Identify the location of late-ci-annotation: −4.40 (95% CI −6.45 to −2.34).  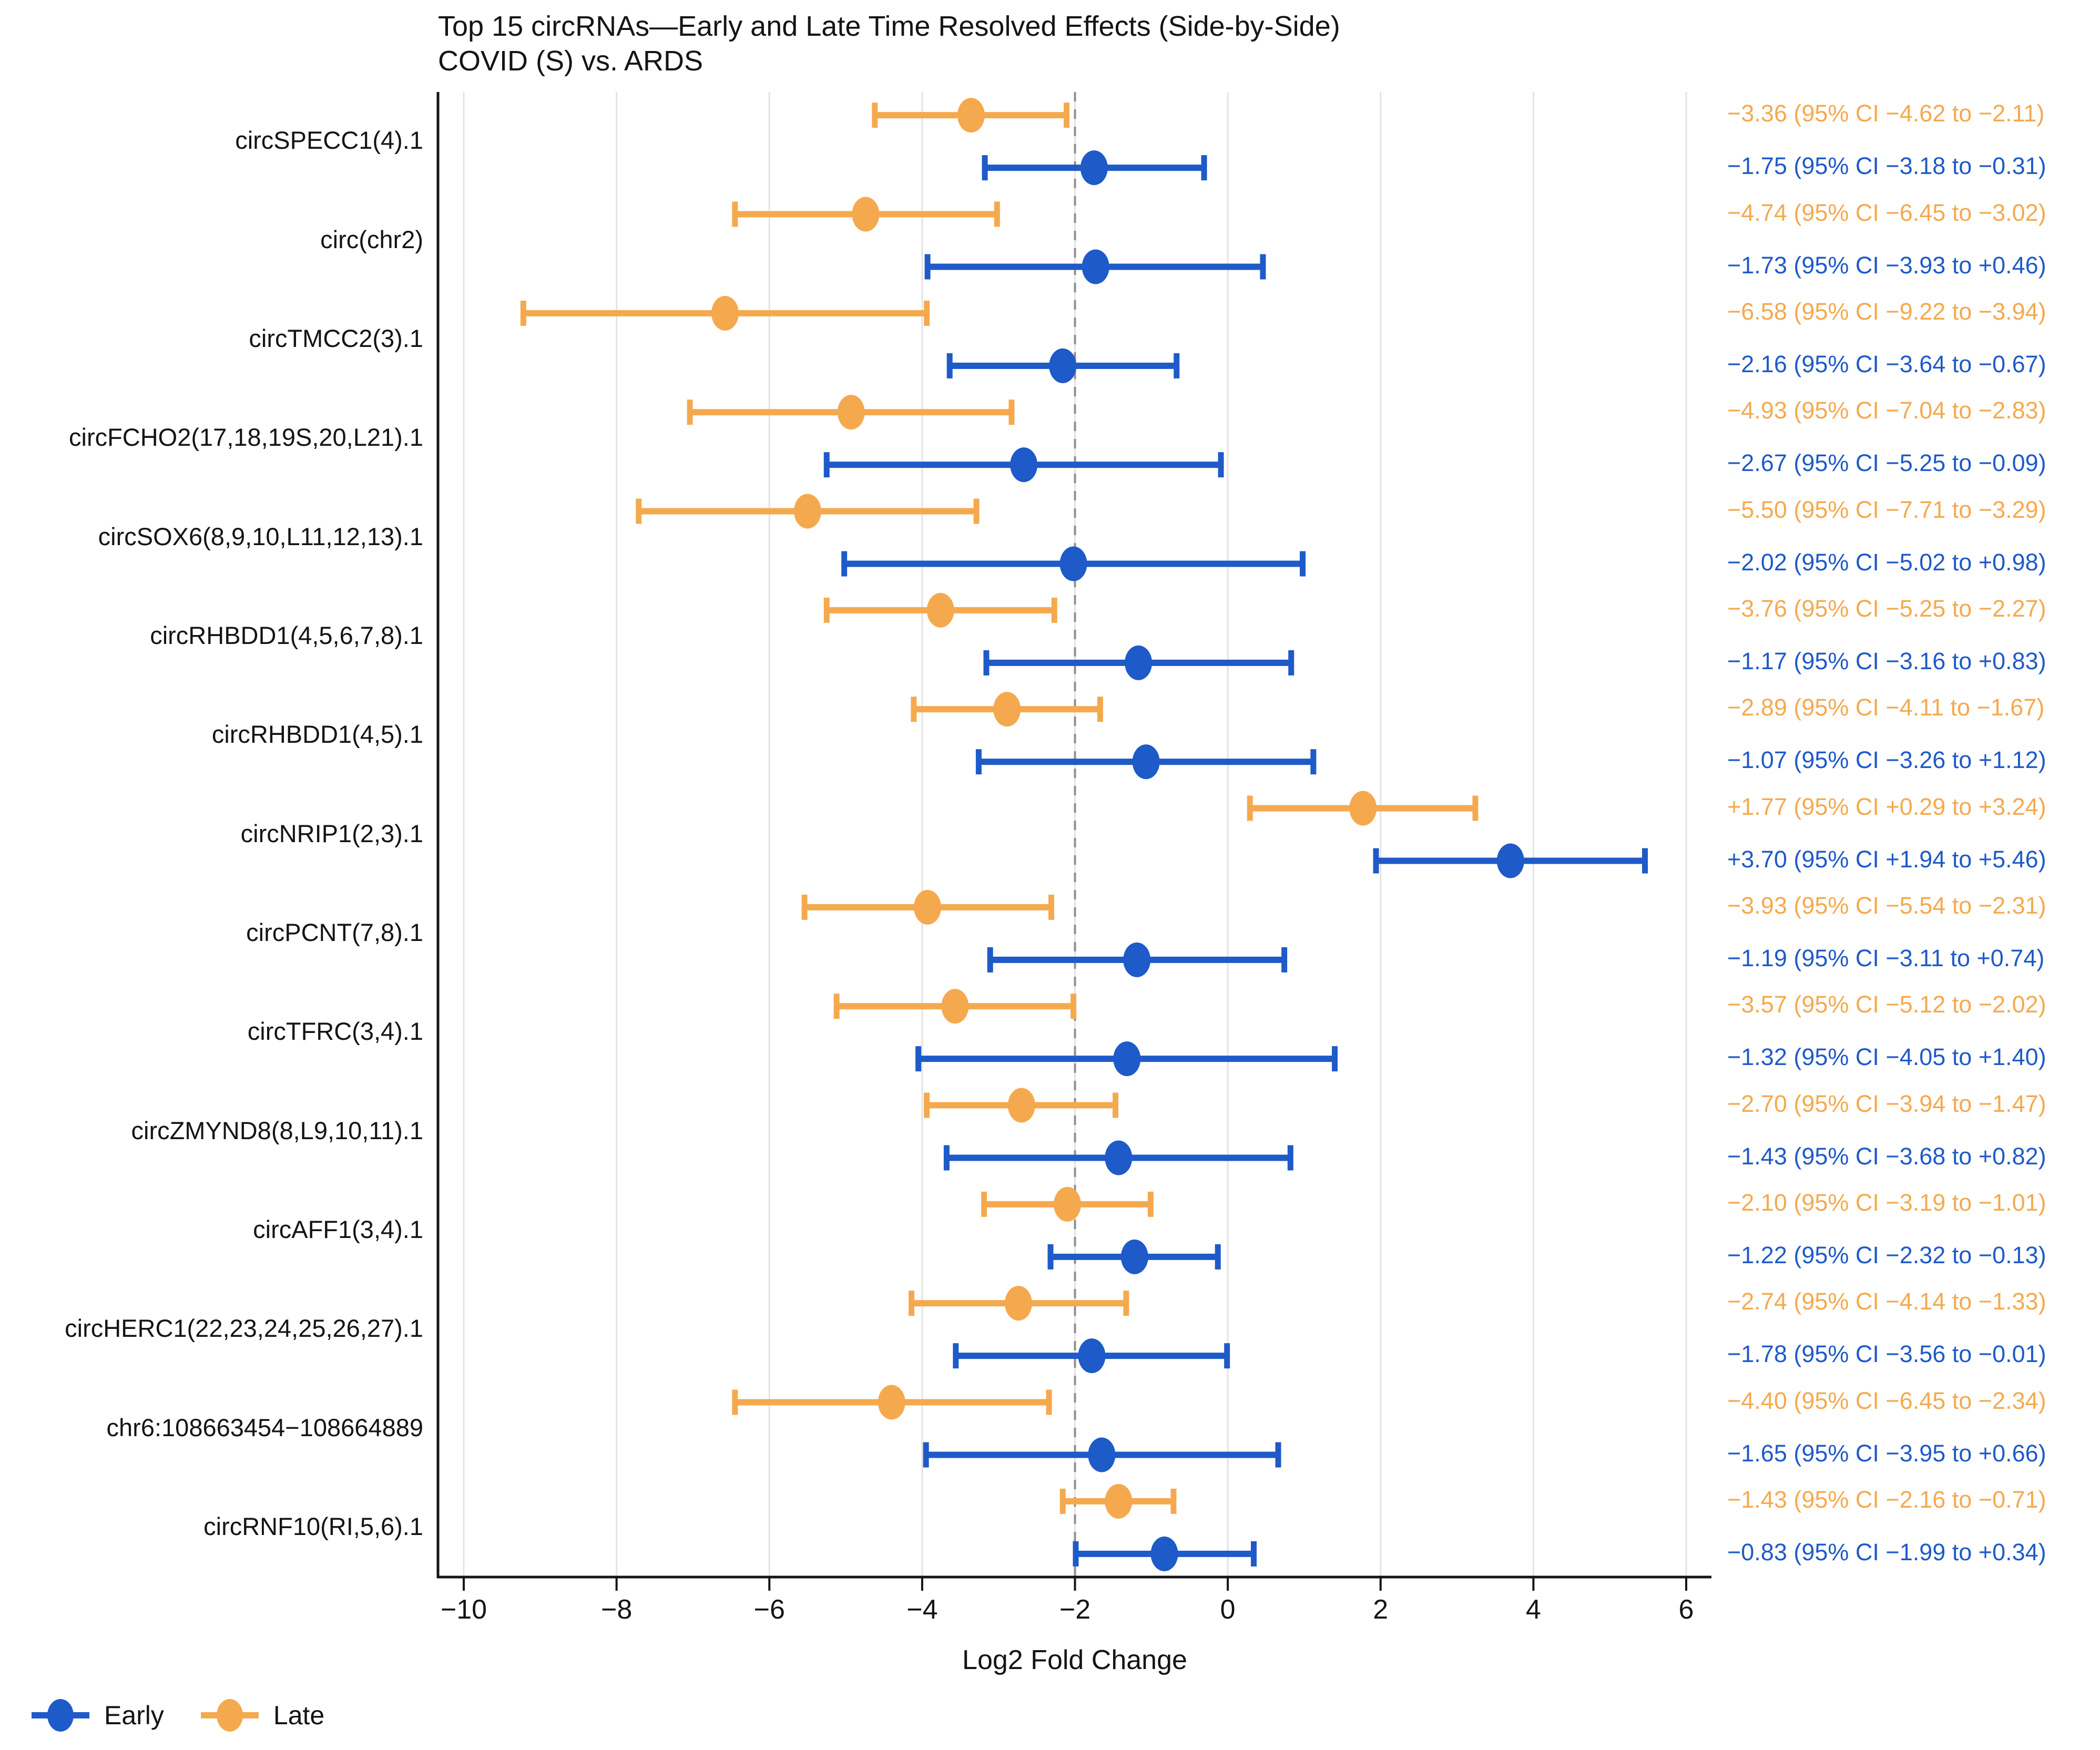
(1887, 1401).